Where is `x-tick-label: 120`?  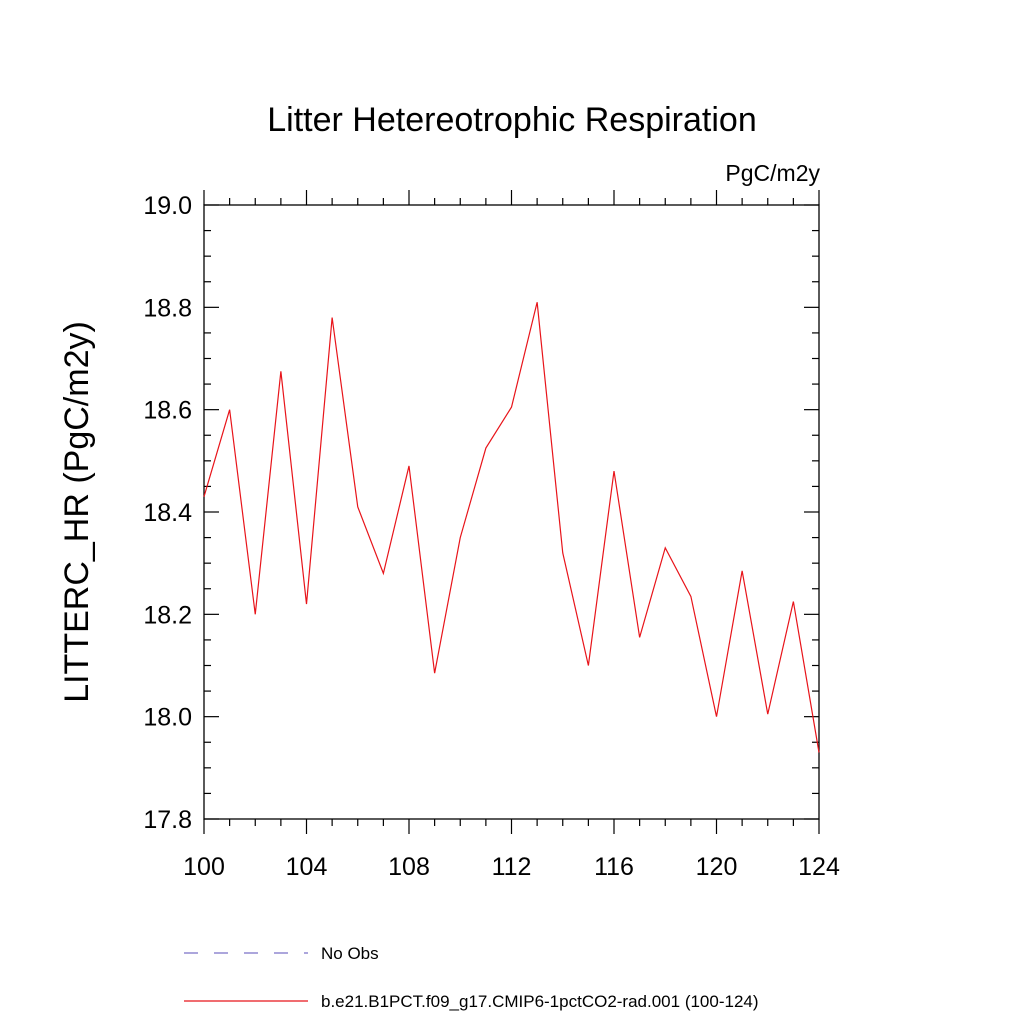
x-tick-label: 120 is located at coordinates (717, 867).